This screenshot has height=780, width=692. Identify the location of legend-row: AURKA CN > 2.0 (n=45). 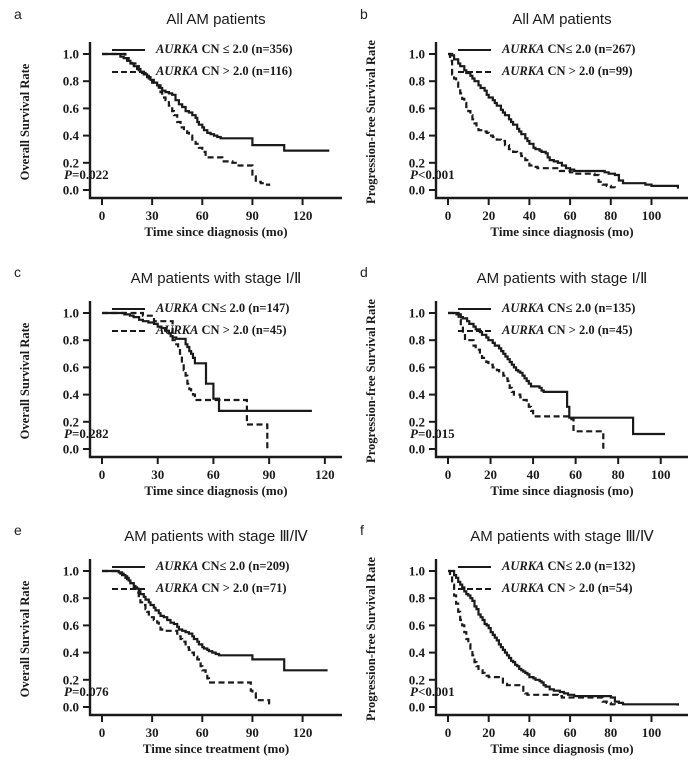
(546, 330).